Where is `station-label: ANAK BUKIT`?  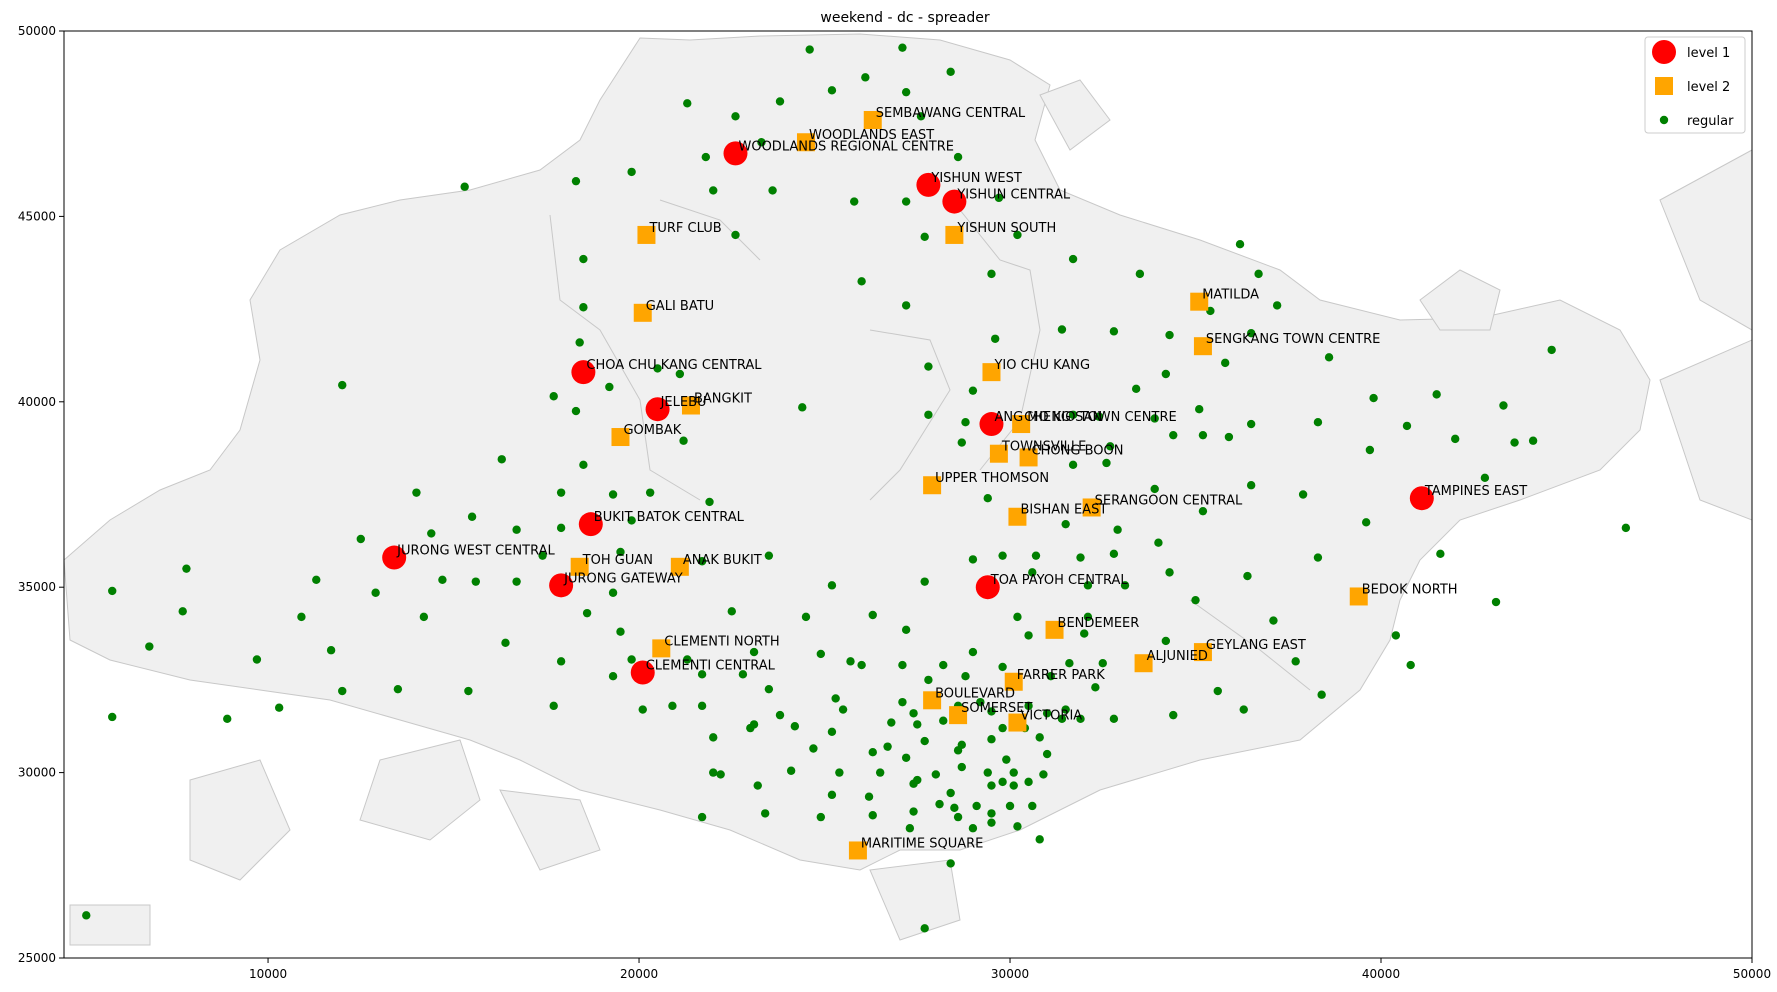
station-label: ANAK BUKIT is located at coordinates (722, 560).